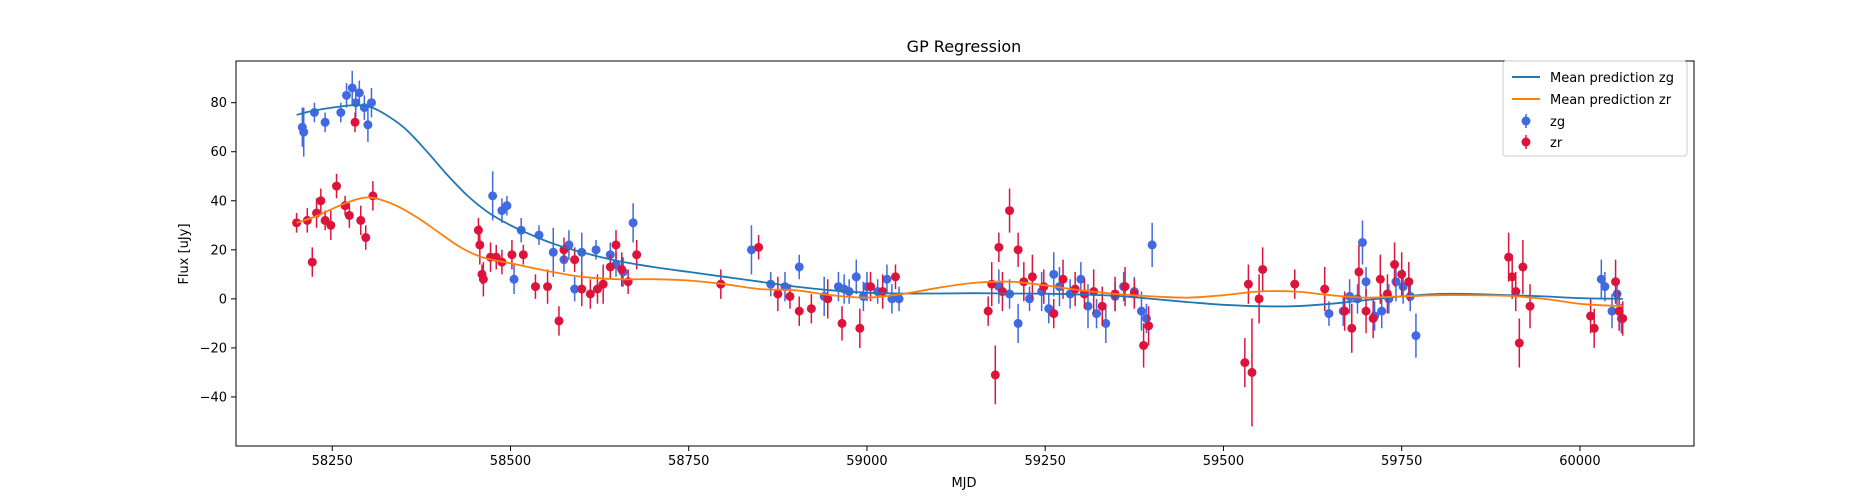  Describe the element at coordinates (1557, 122) in the screenshot. I see `legend-zg-label: zg` at that location.